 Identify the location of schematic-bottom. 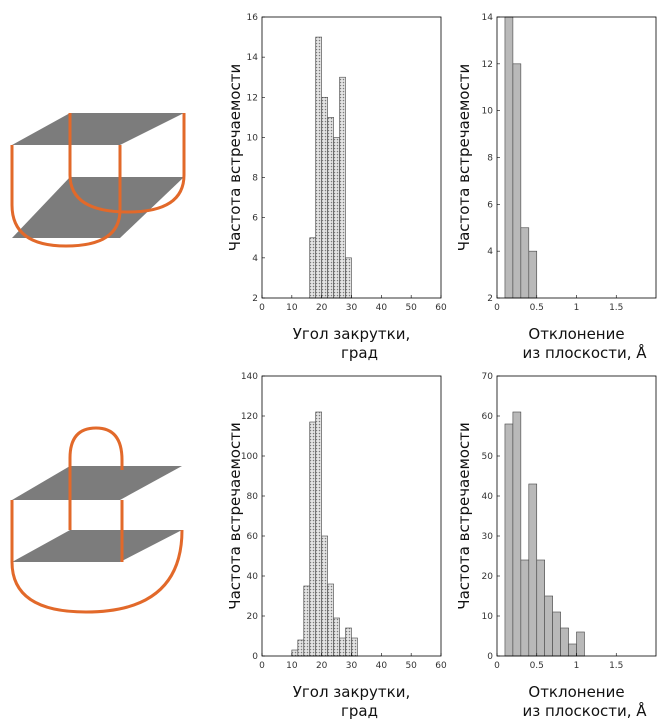
(97, 520).